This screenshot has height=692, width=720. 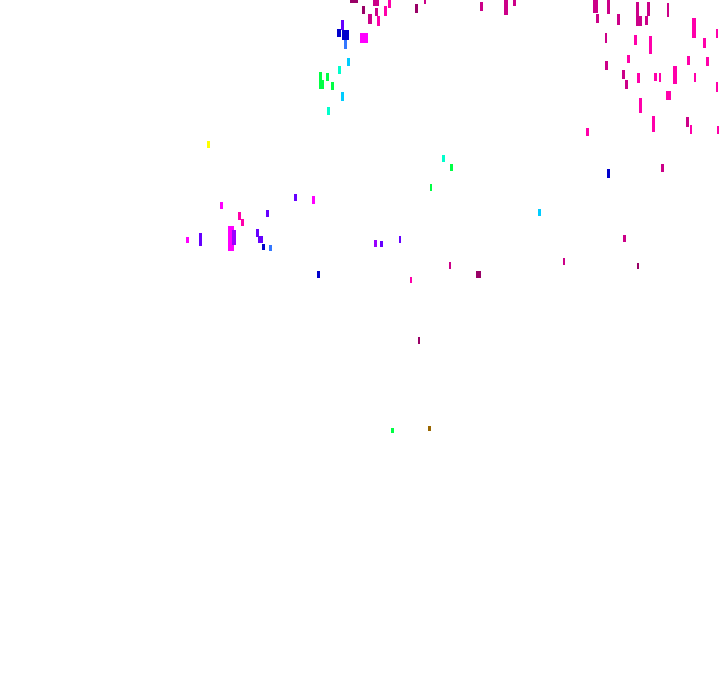 I want to click on point-mark-olive, so click(x=429, y=428).